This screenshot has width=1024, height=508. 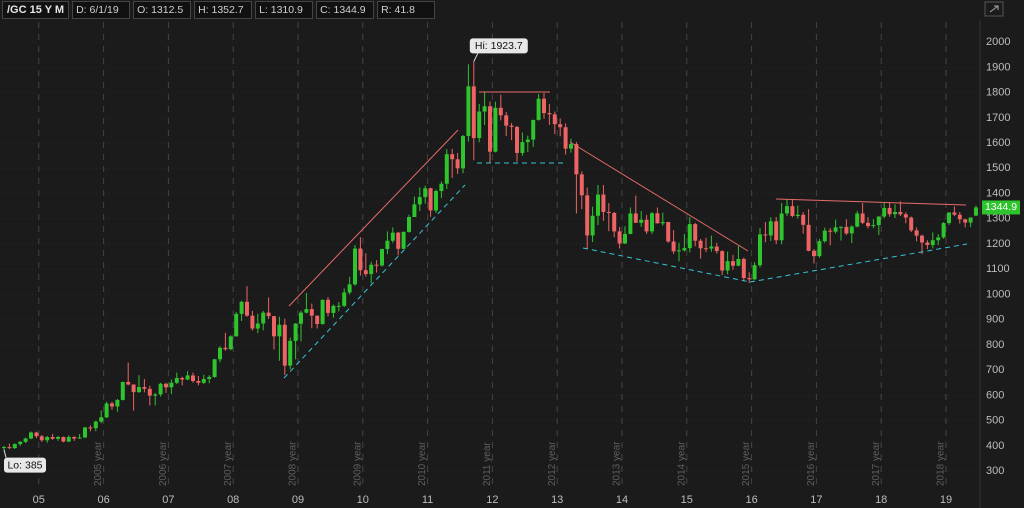 What do you see at coordinates (552, 463) in the screenshot?
I see `year-marker: 2012 year` at bounding box center [552, 463].